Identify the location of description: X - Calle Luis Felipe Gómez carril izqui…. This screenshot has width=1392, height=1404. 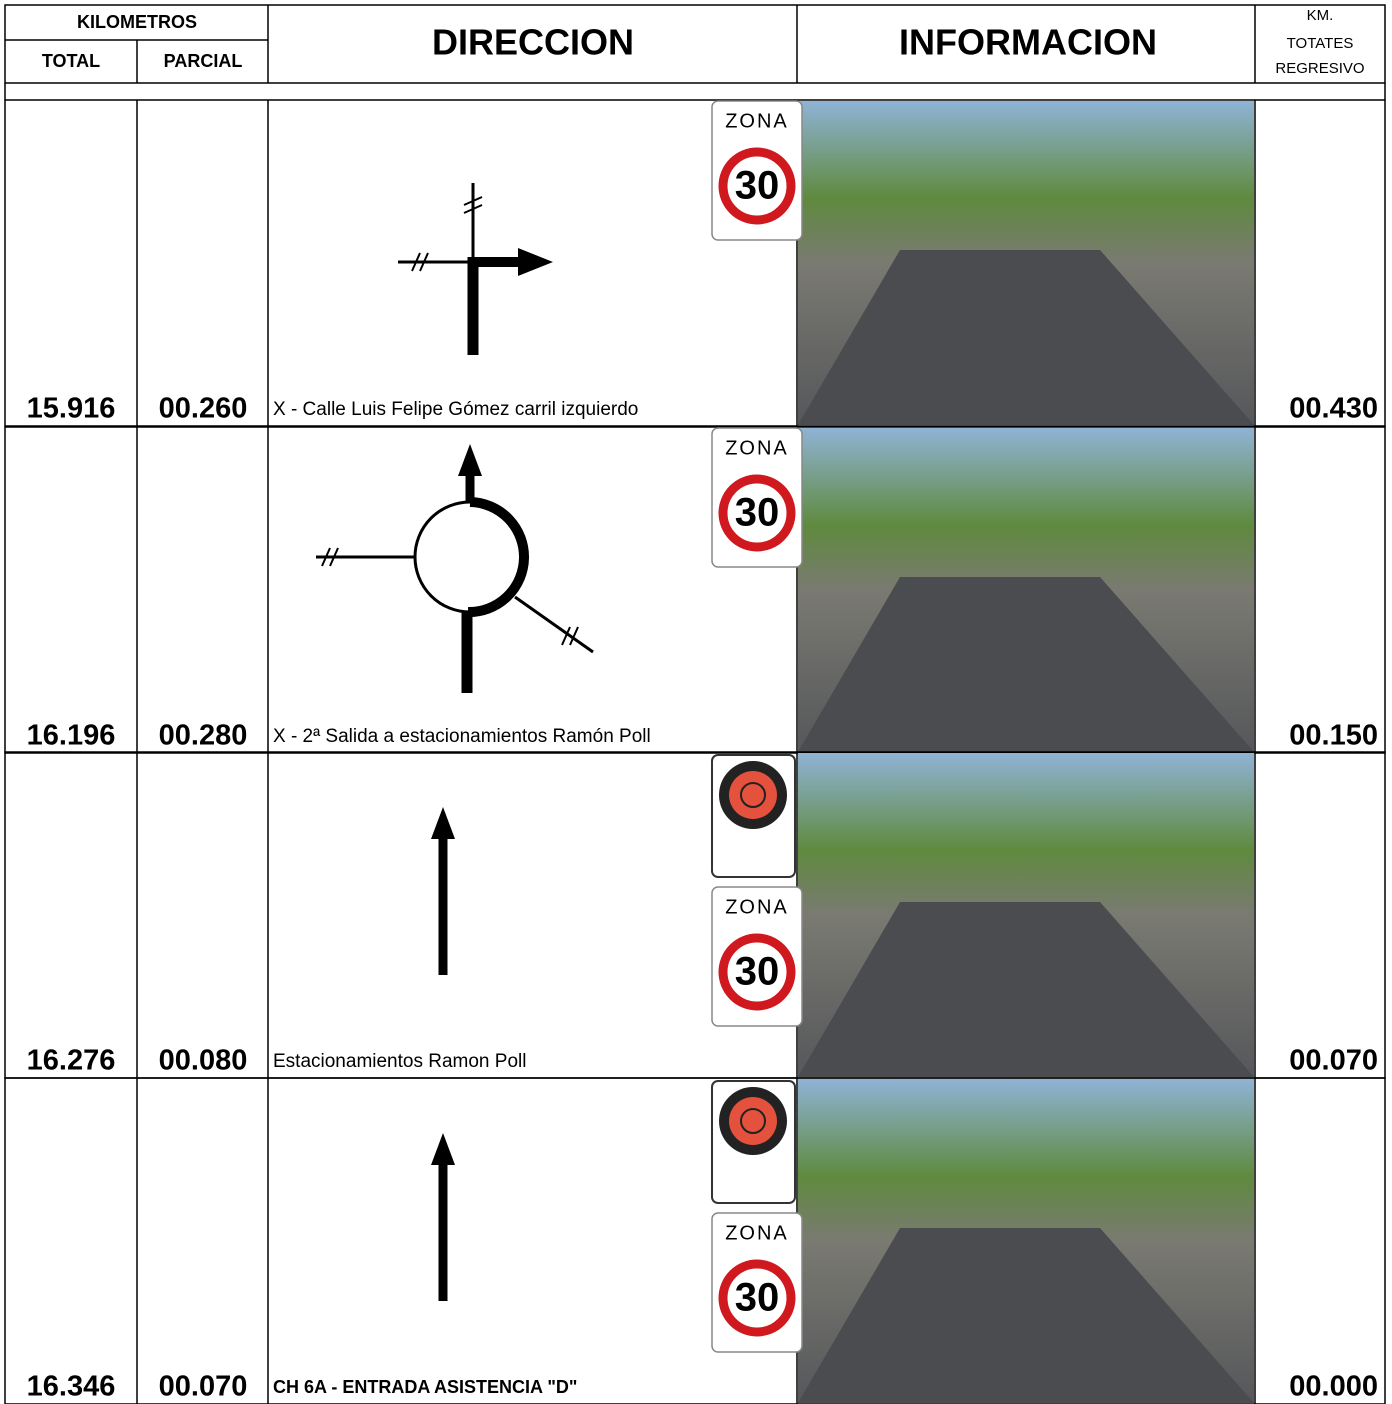
(455, 409).